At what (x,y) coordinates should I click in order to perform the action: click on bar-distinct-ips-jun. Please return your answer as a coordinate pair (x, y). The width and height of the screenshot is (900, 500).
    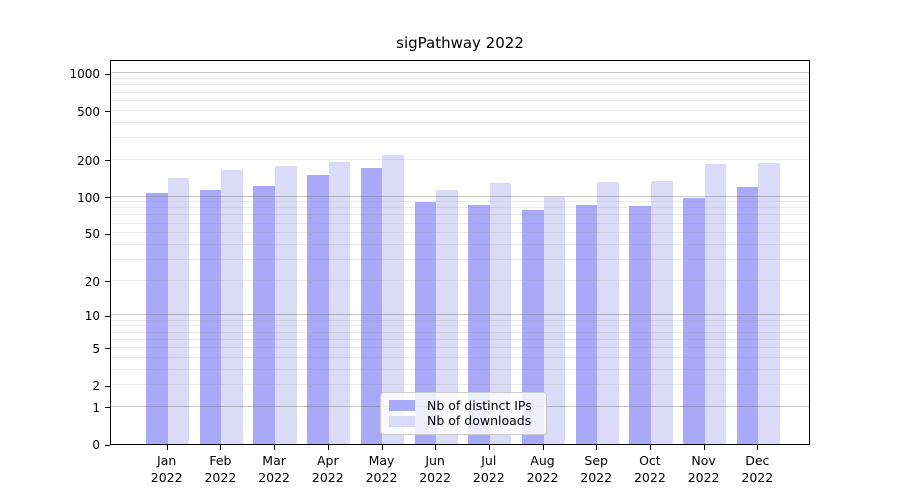
    Looking at the image, I should click on (425, 322).